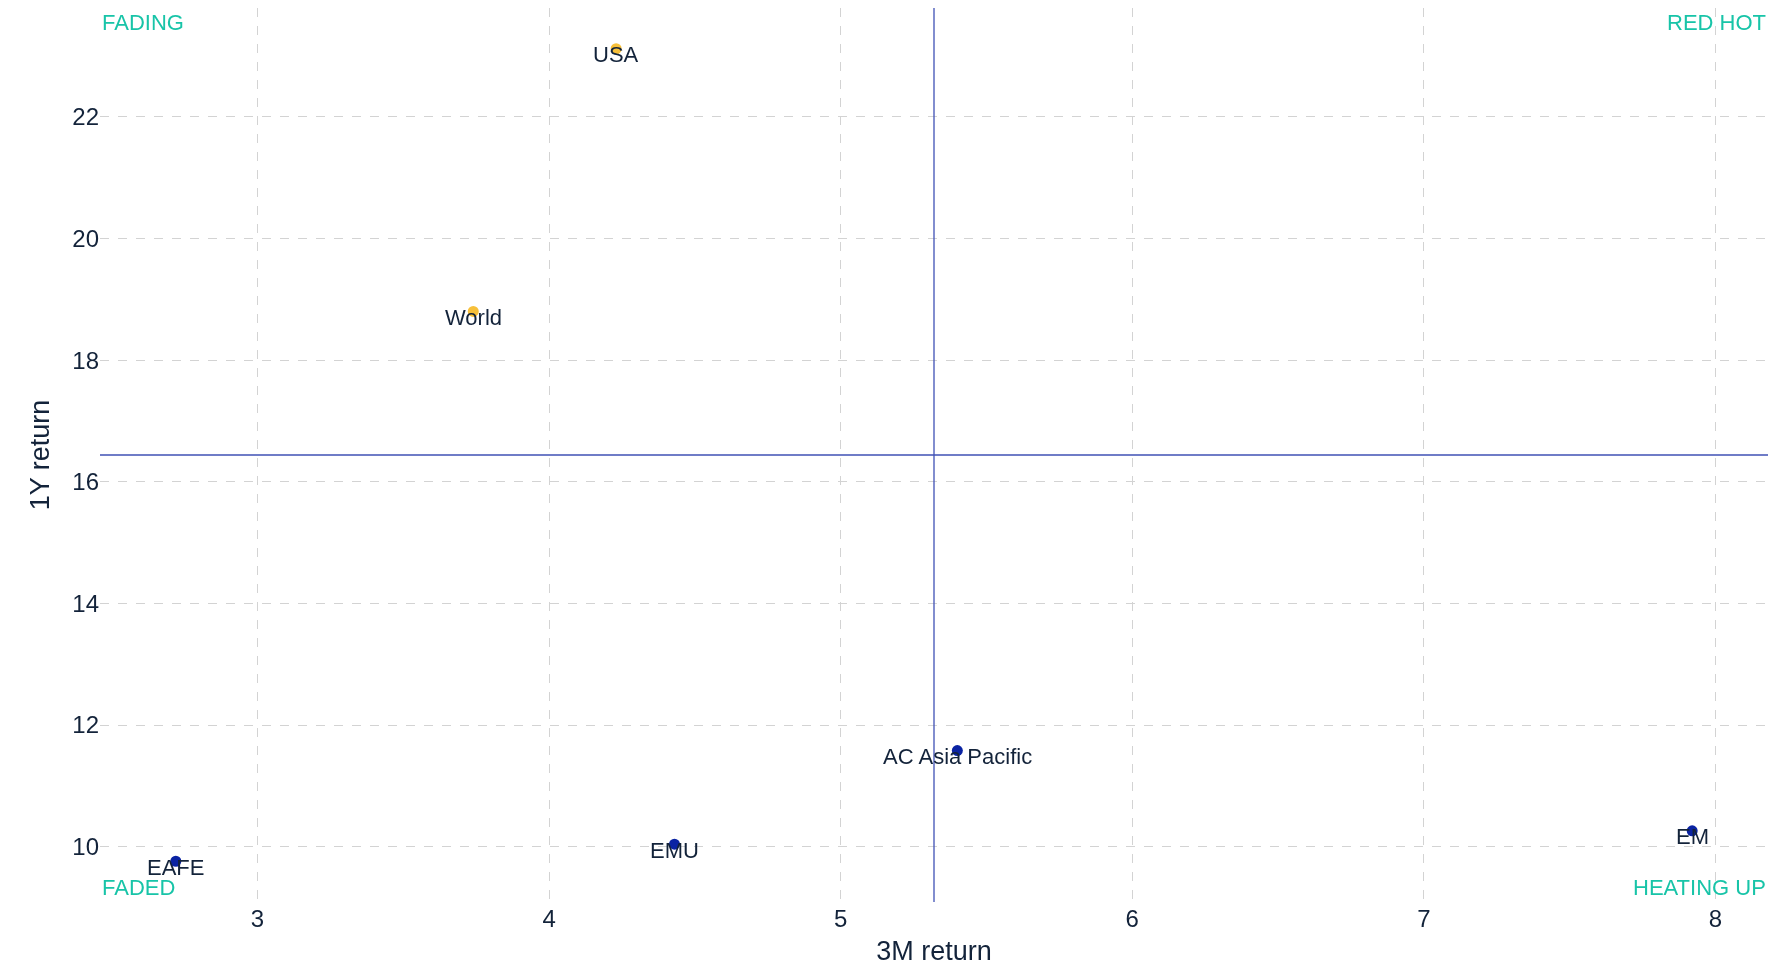 This screenshot has width=1775, height=978. Describe the element at coordinates (1715, 918) in the screenshot. I see `x-tick-label: 8` at that location.